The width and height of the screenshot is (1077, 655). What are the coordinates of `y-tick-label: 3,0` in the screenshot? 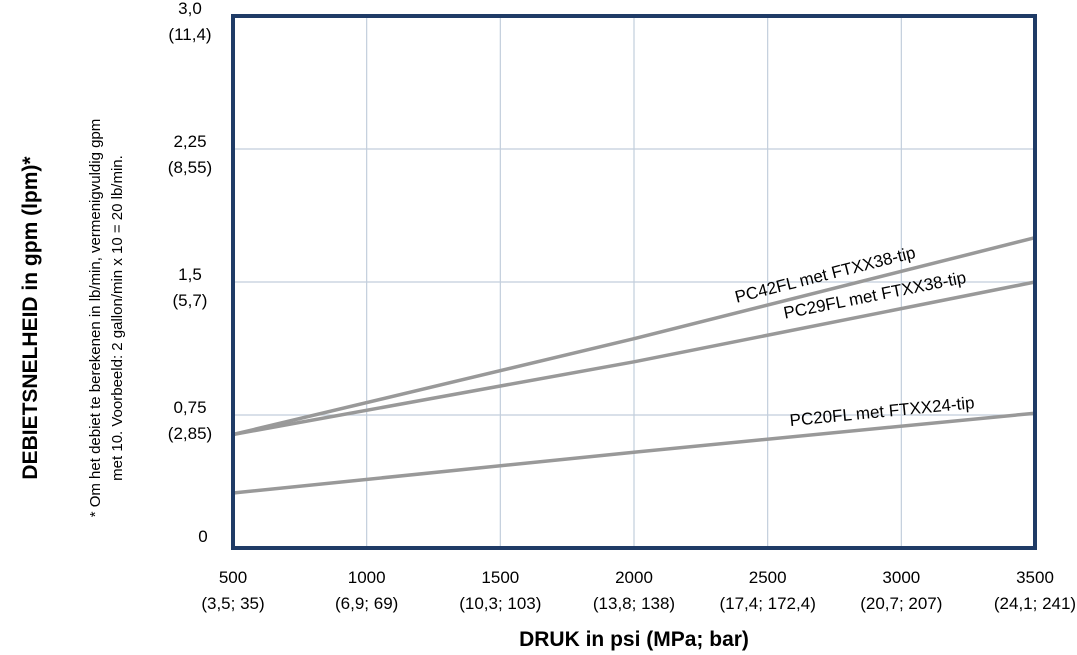 It's located at (190, 9).